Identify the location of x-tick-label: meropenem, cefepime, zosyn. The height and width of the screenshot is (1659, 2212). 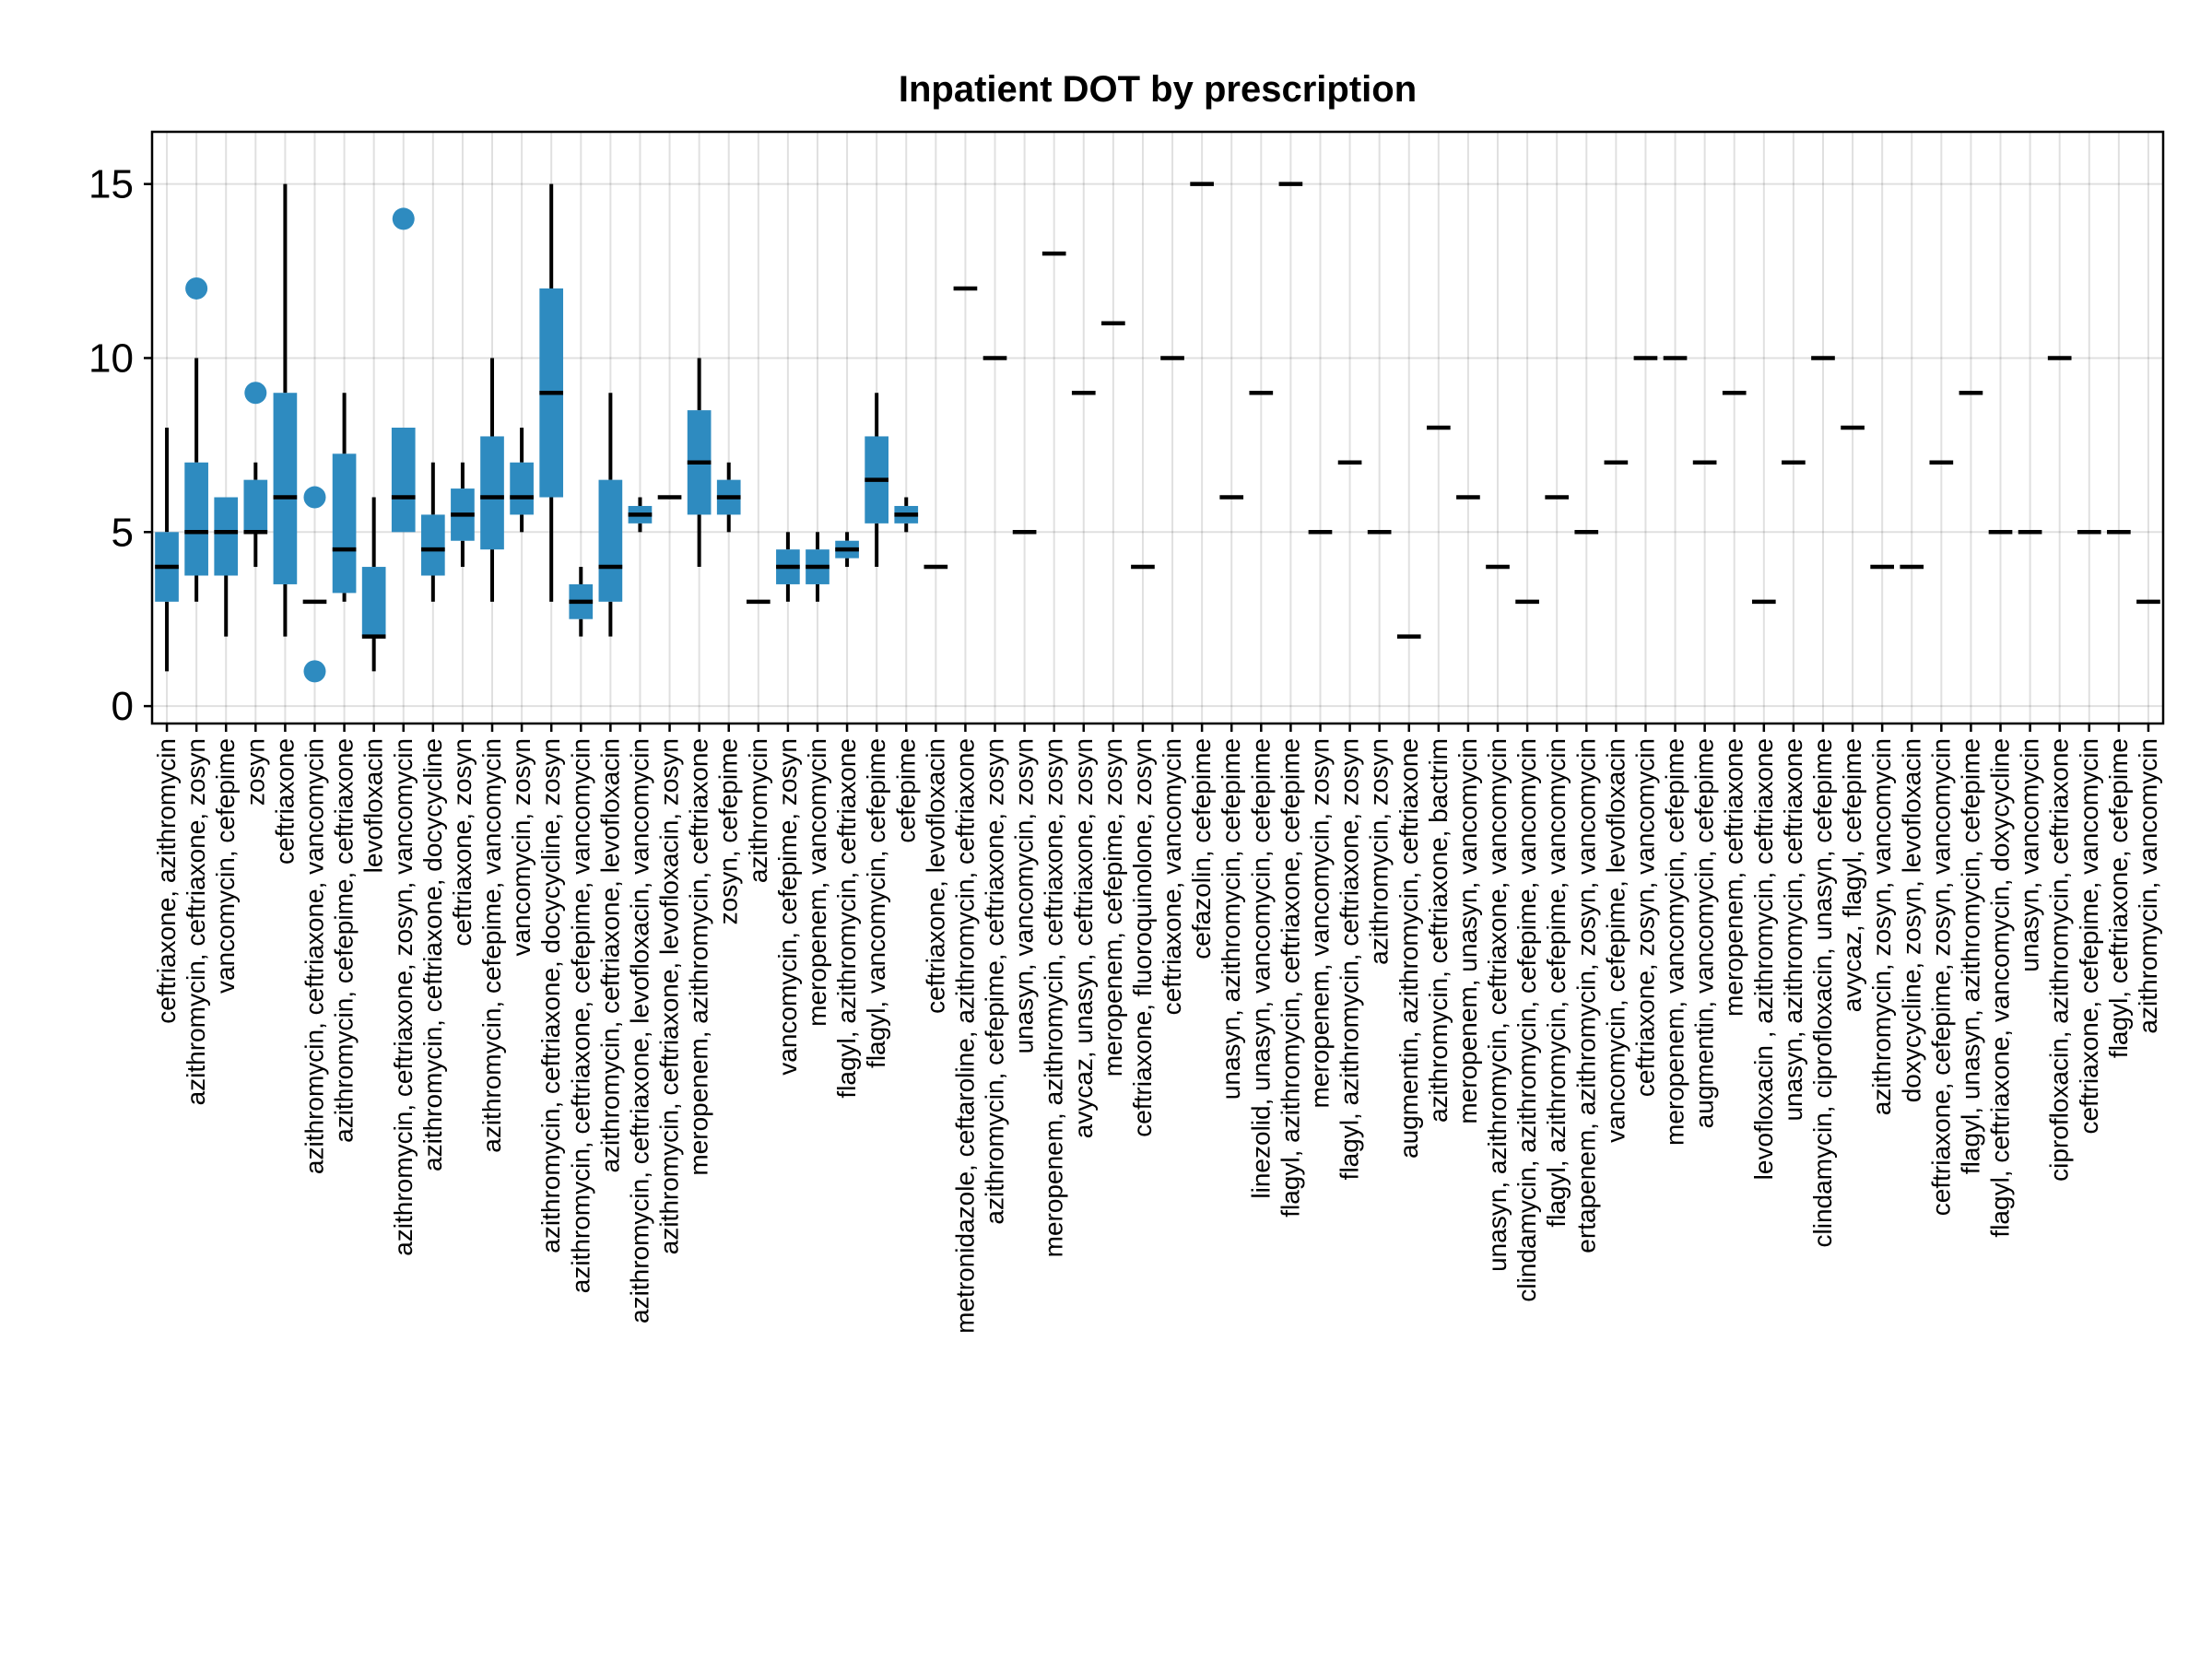
(1113, 907).